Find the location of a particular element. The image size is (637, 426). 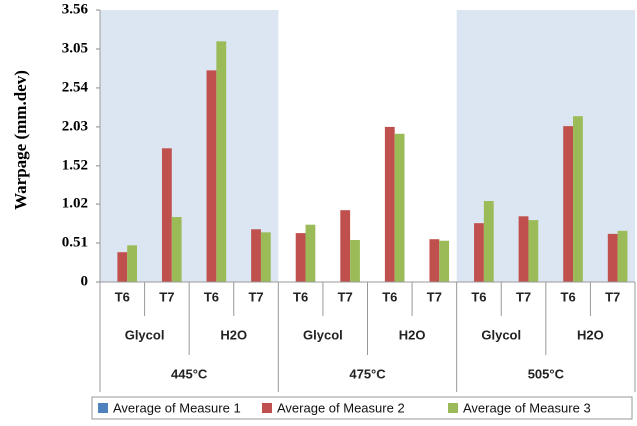

legend-label: Average of Measure 3 is located at coordinates (527, 407).